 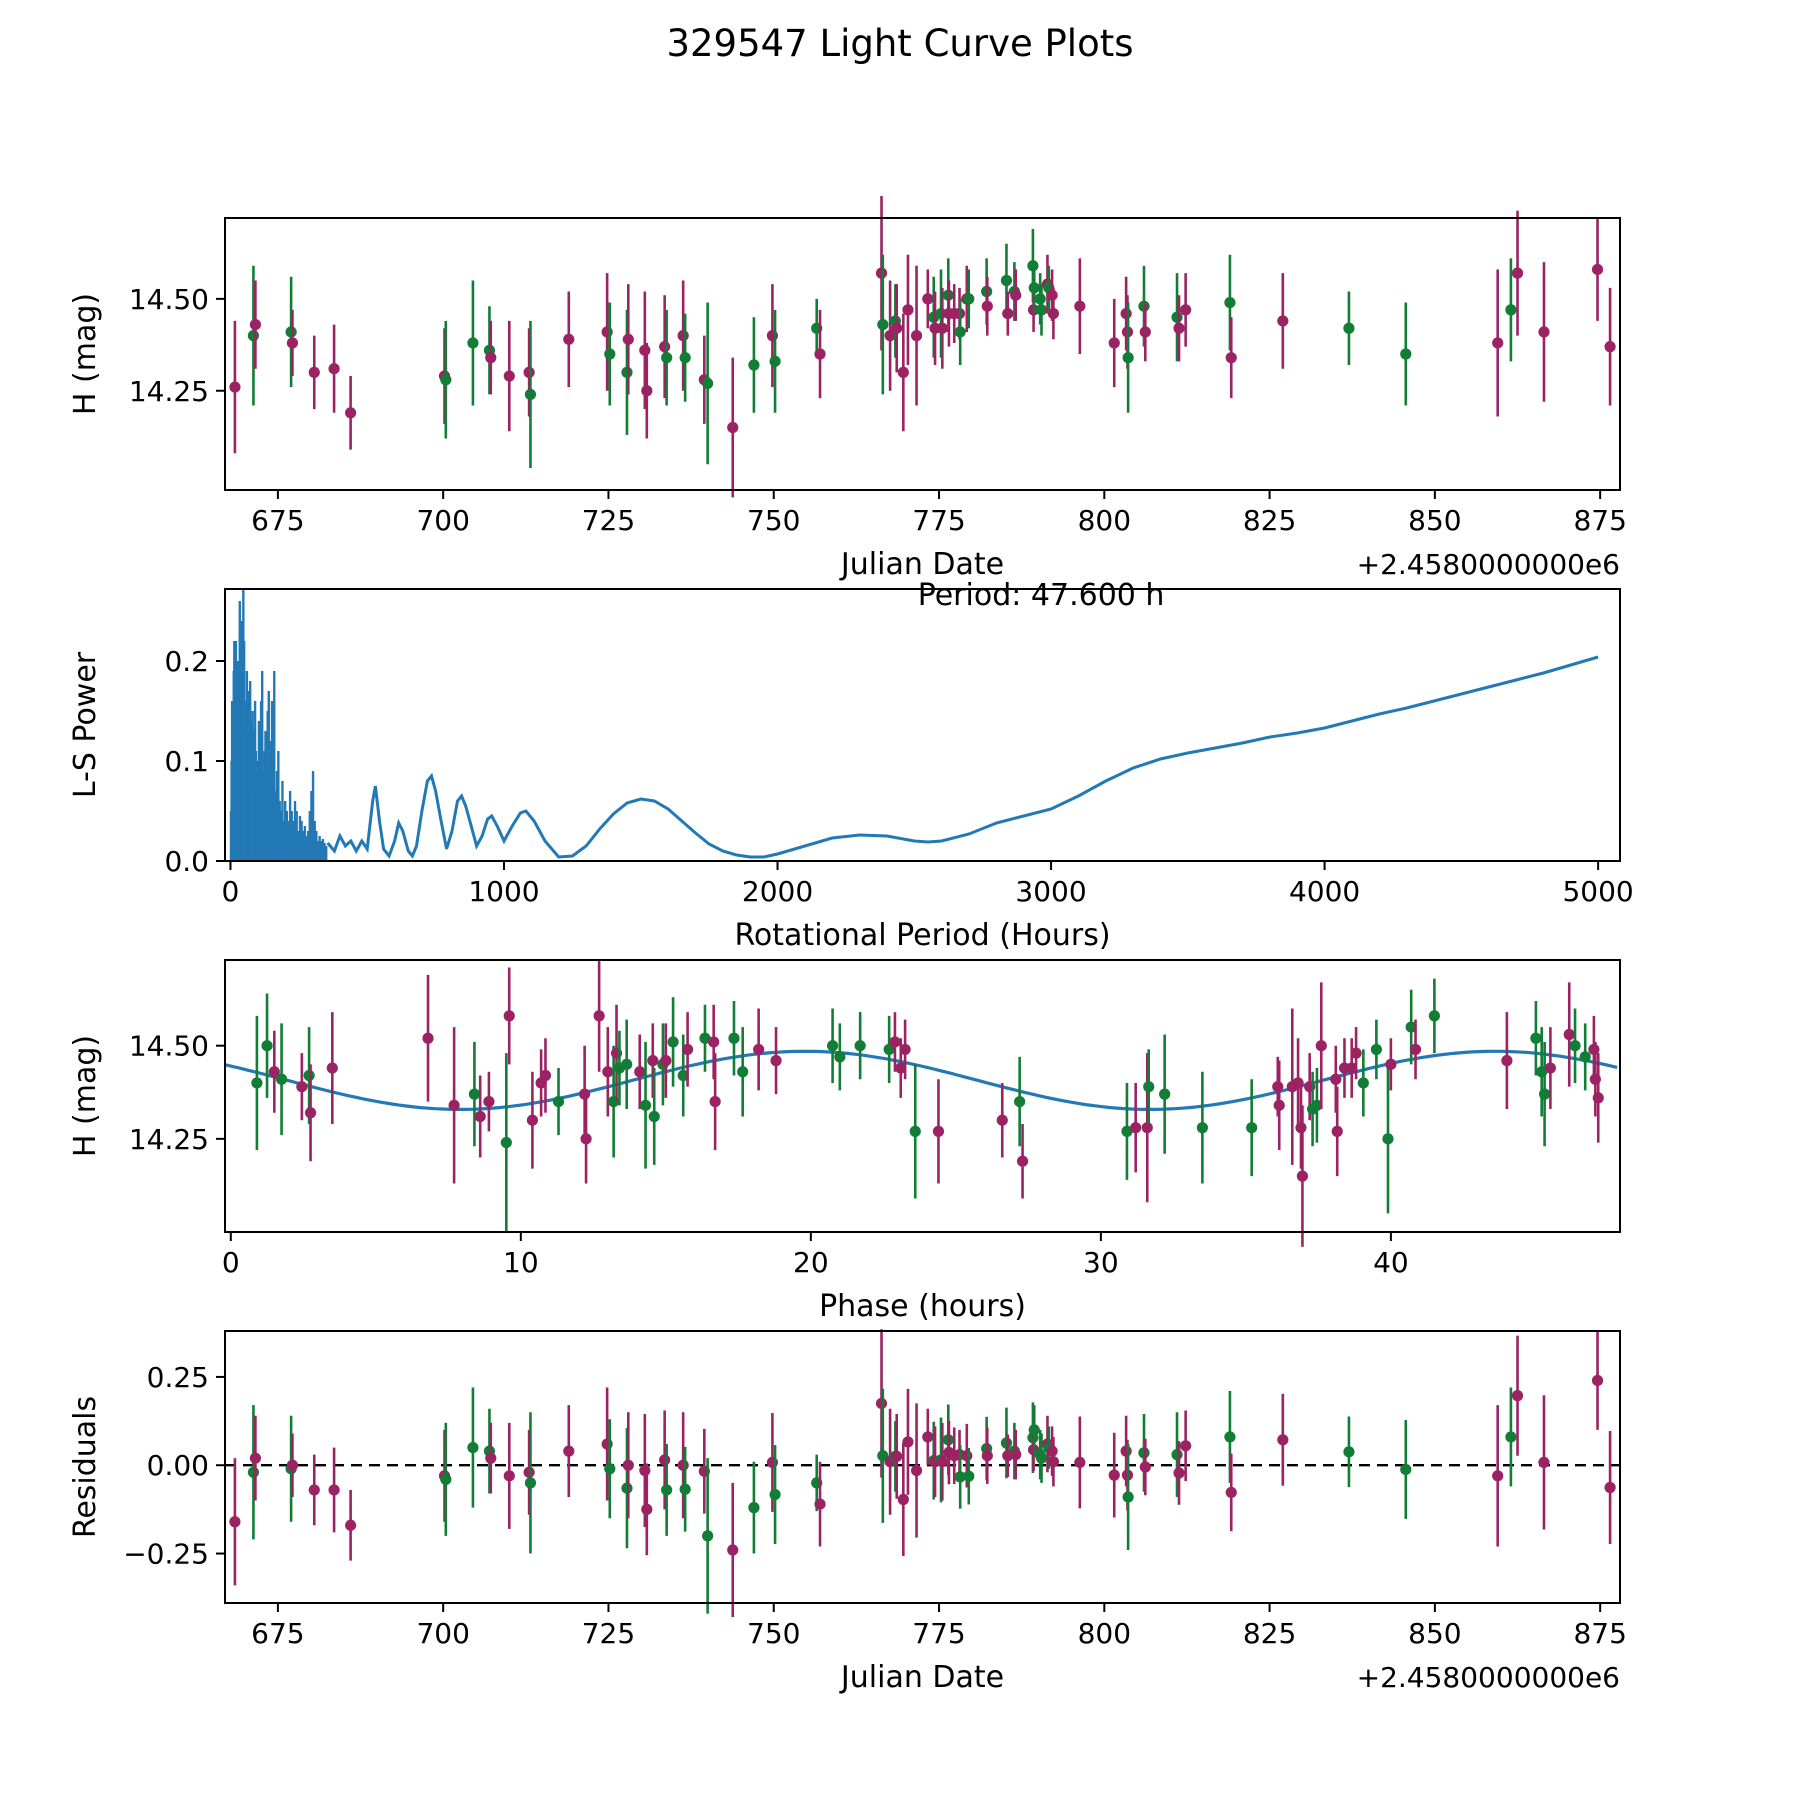 What do you see at coordinates (938, 1633) in the screenshot?
I see `residuals-x-tick-label: 775` at bounding box center [938, 1633].